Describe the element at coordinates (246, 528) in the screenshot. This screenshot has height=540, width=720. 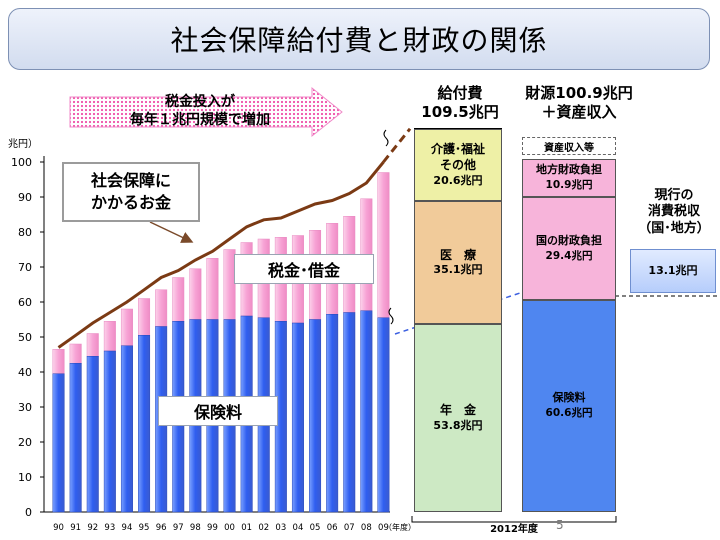
I see `x-tick-label-01: 01` at that location.